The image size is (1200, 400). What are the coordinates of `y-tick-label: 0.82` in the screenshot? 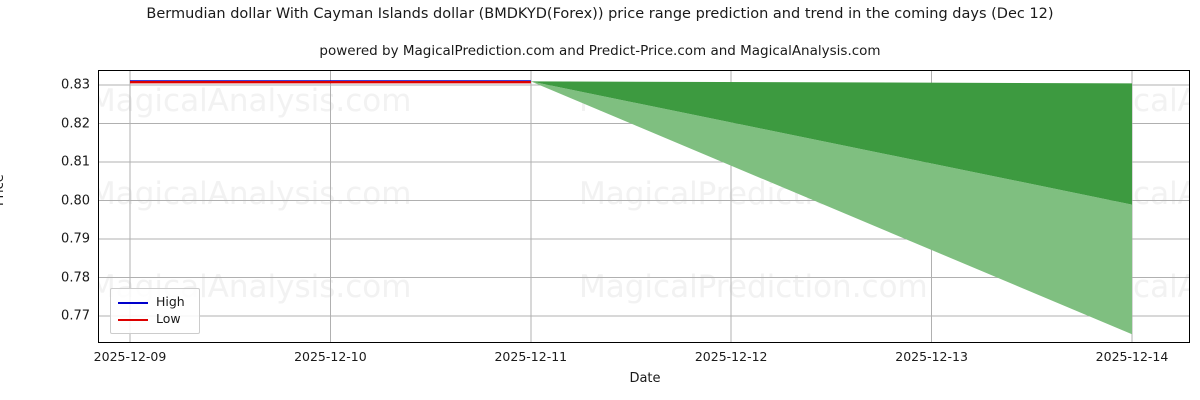 It's located at (75, 124).